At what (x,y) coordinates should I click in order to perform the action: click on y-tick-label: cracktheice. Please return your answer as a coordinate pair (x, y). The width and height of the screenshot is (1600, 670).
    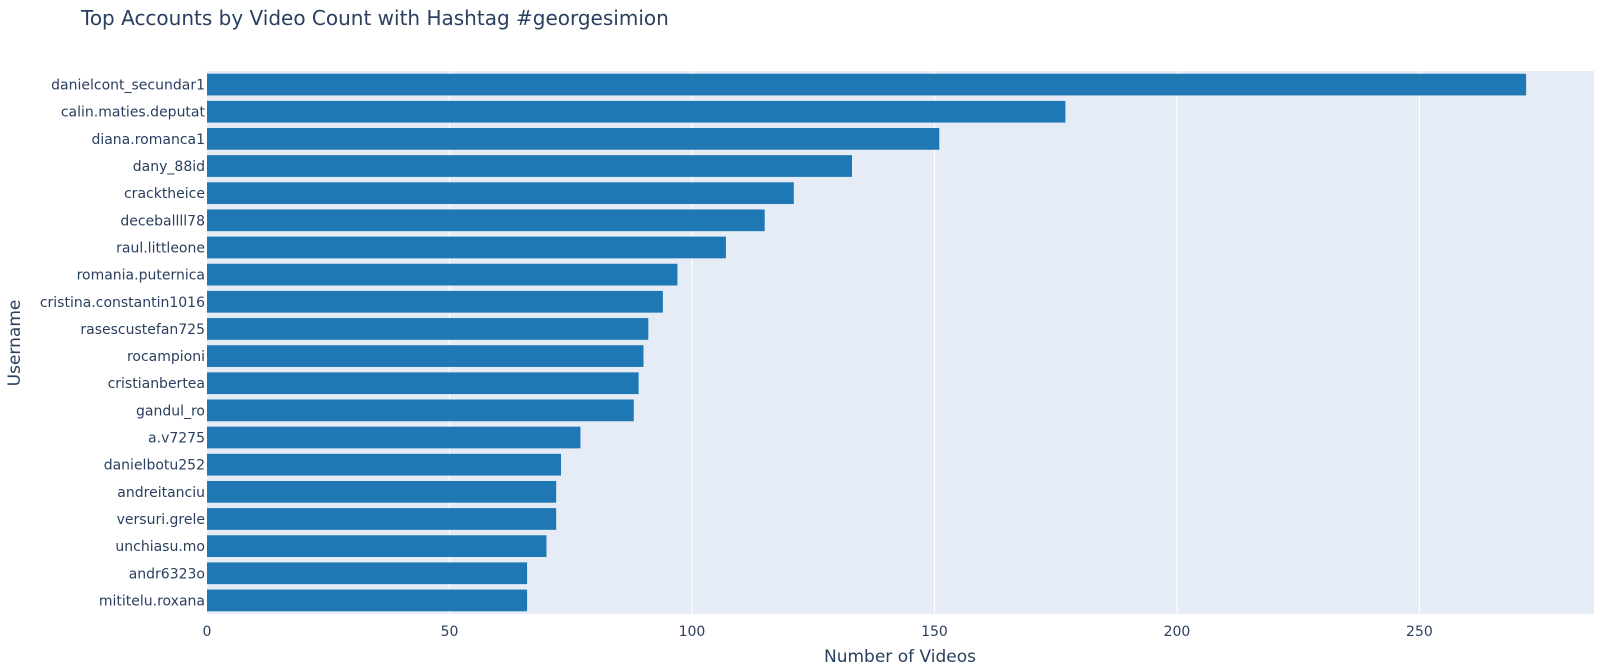
    Looking at the image, I should click on (164, 194).